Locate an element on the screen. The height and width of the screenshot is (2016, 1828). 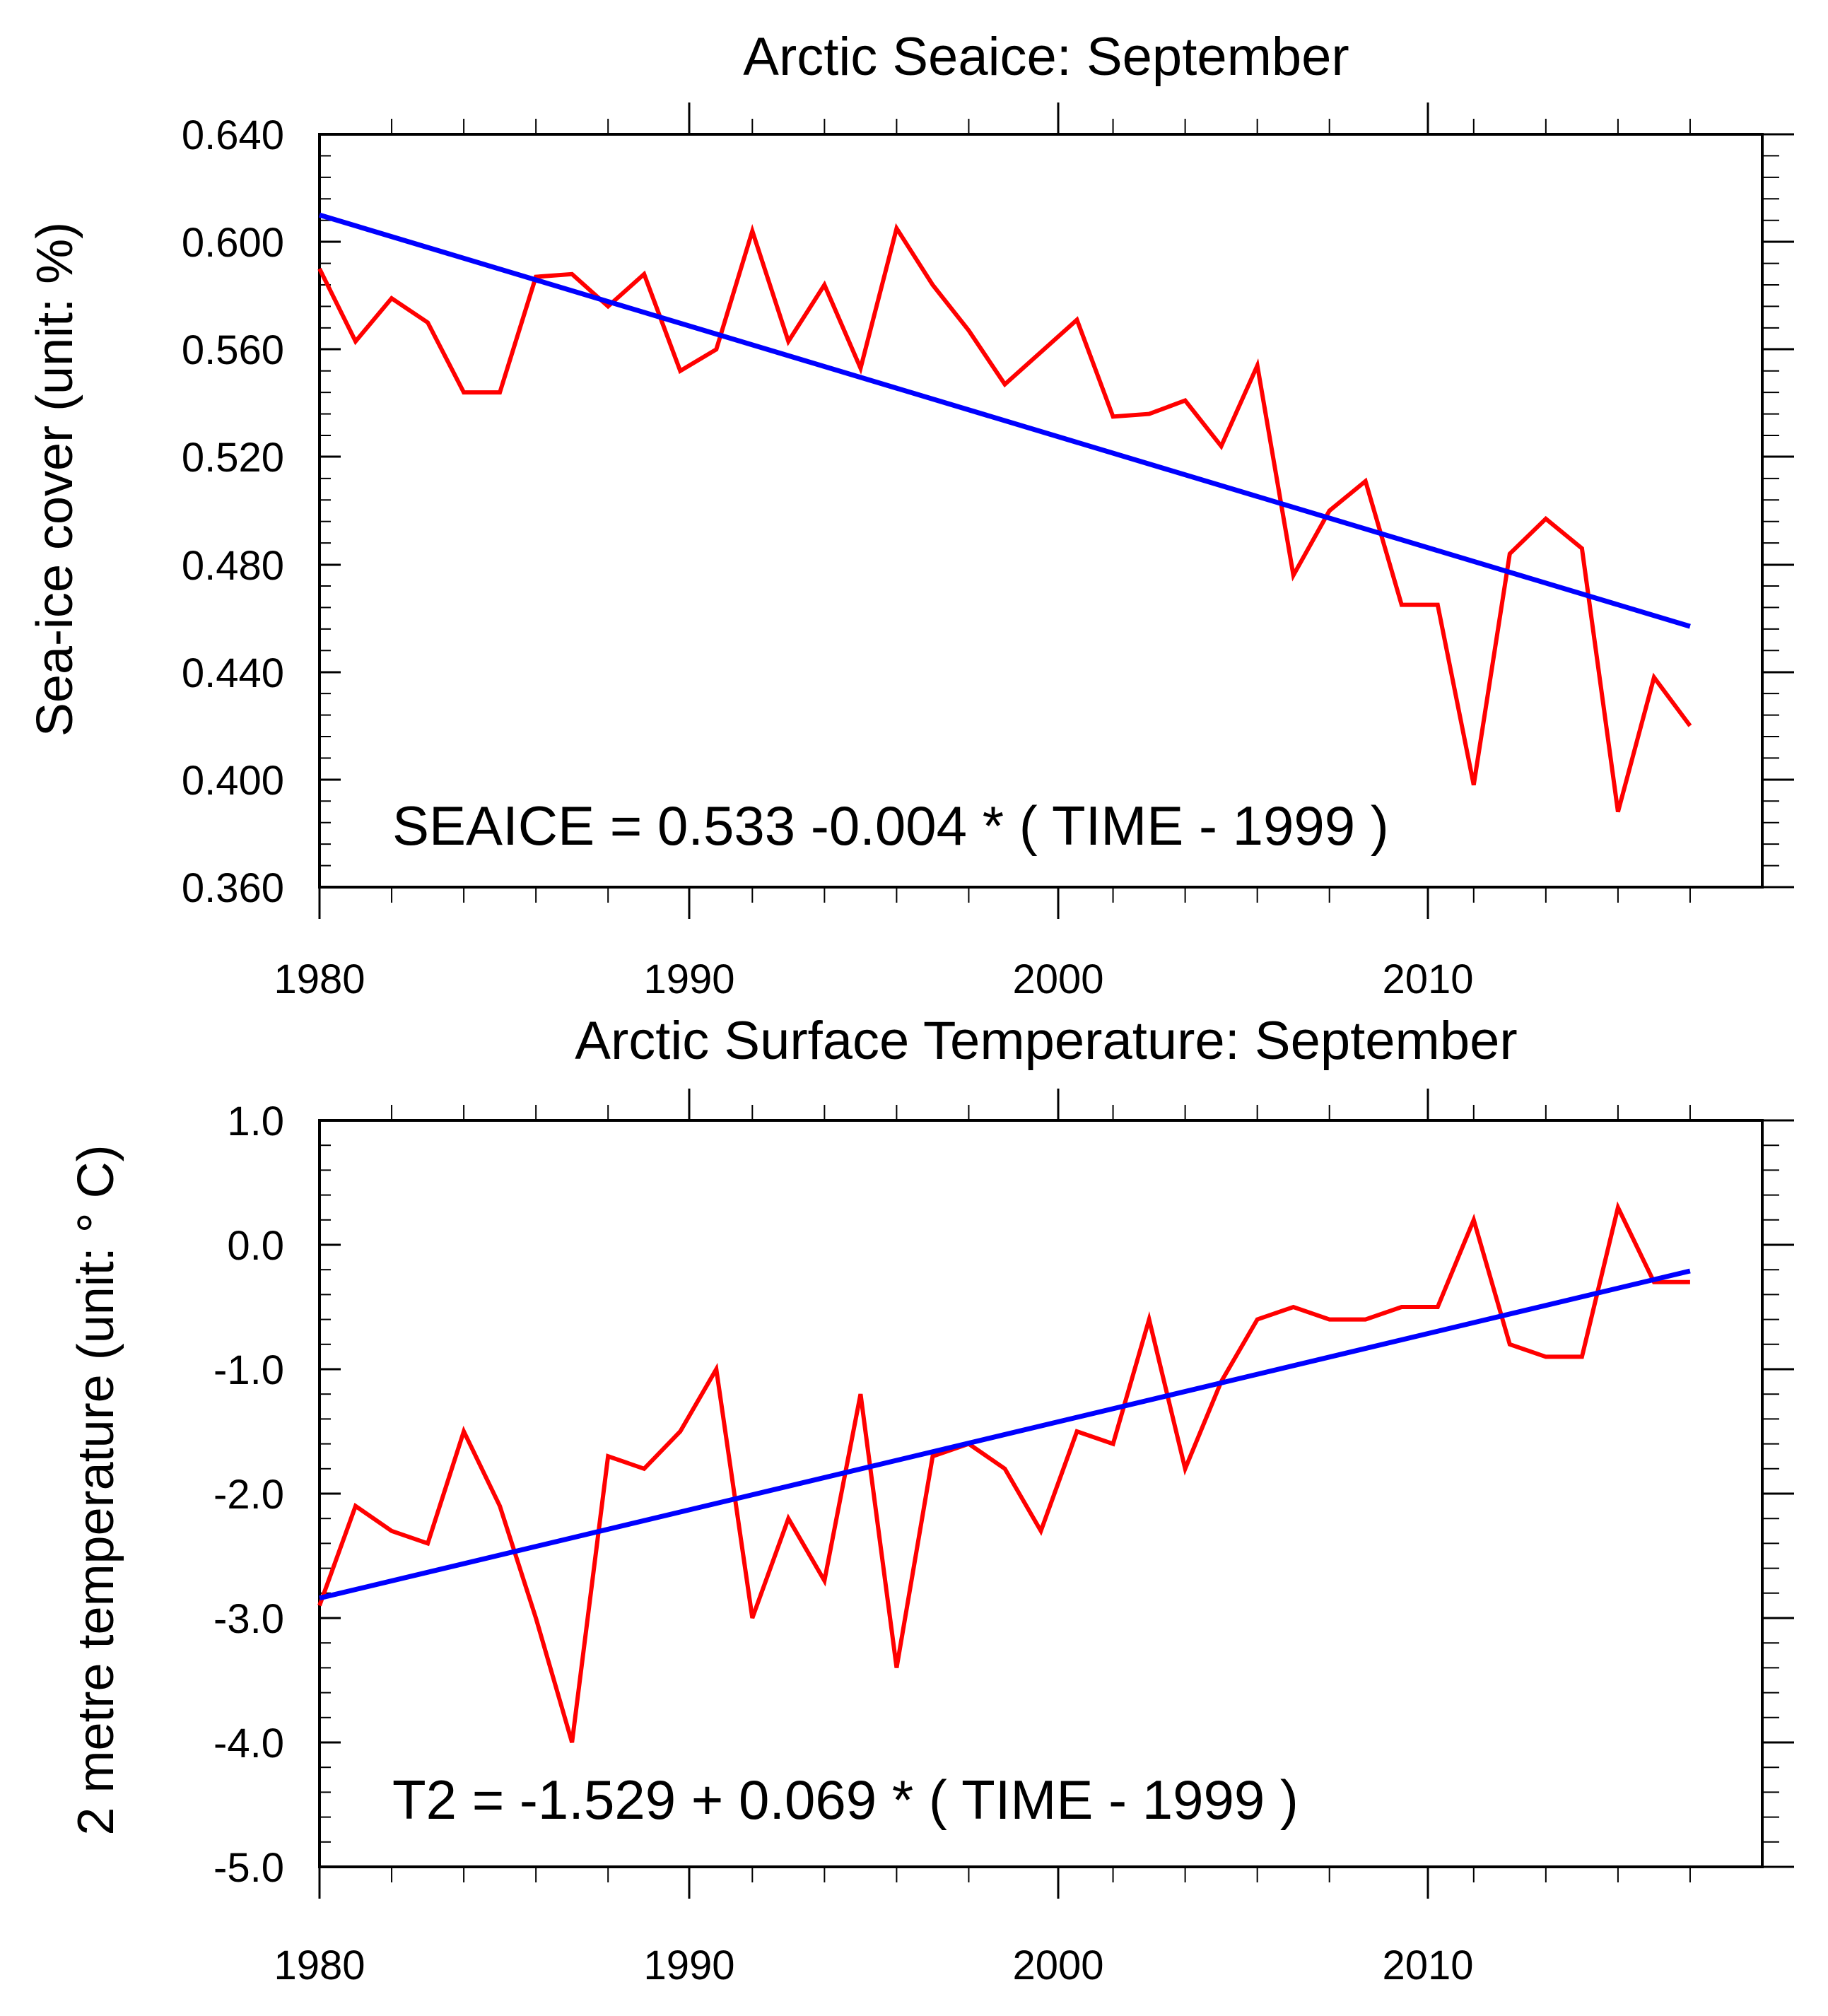
seaice-x-tick-label: 2010 is located at coordinates (1427, 979).